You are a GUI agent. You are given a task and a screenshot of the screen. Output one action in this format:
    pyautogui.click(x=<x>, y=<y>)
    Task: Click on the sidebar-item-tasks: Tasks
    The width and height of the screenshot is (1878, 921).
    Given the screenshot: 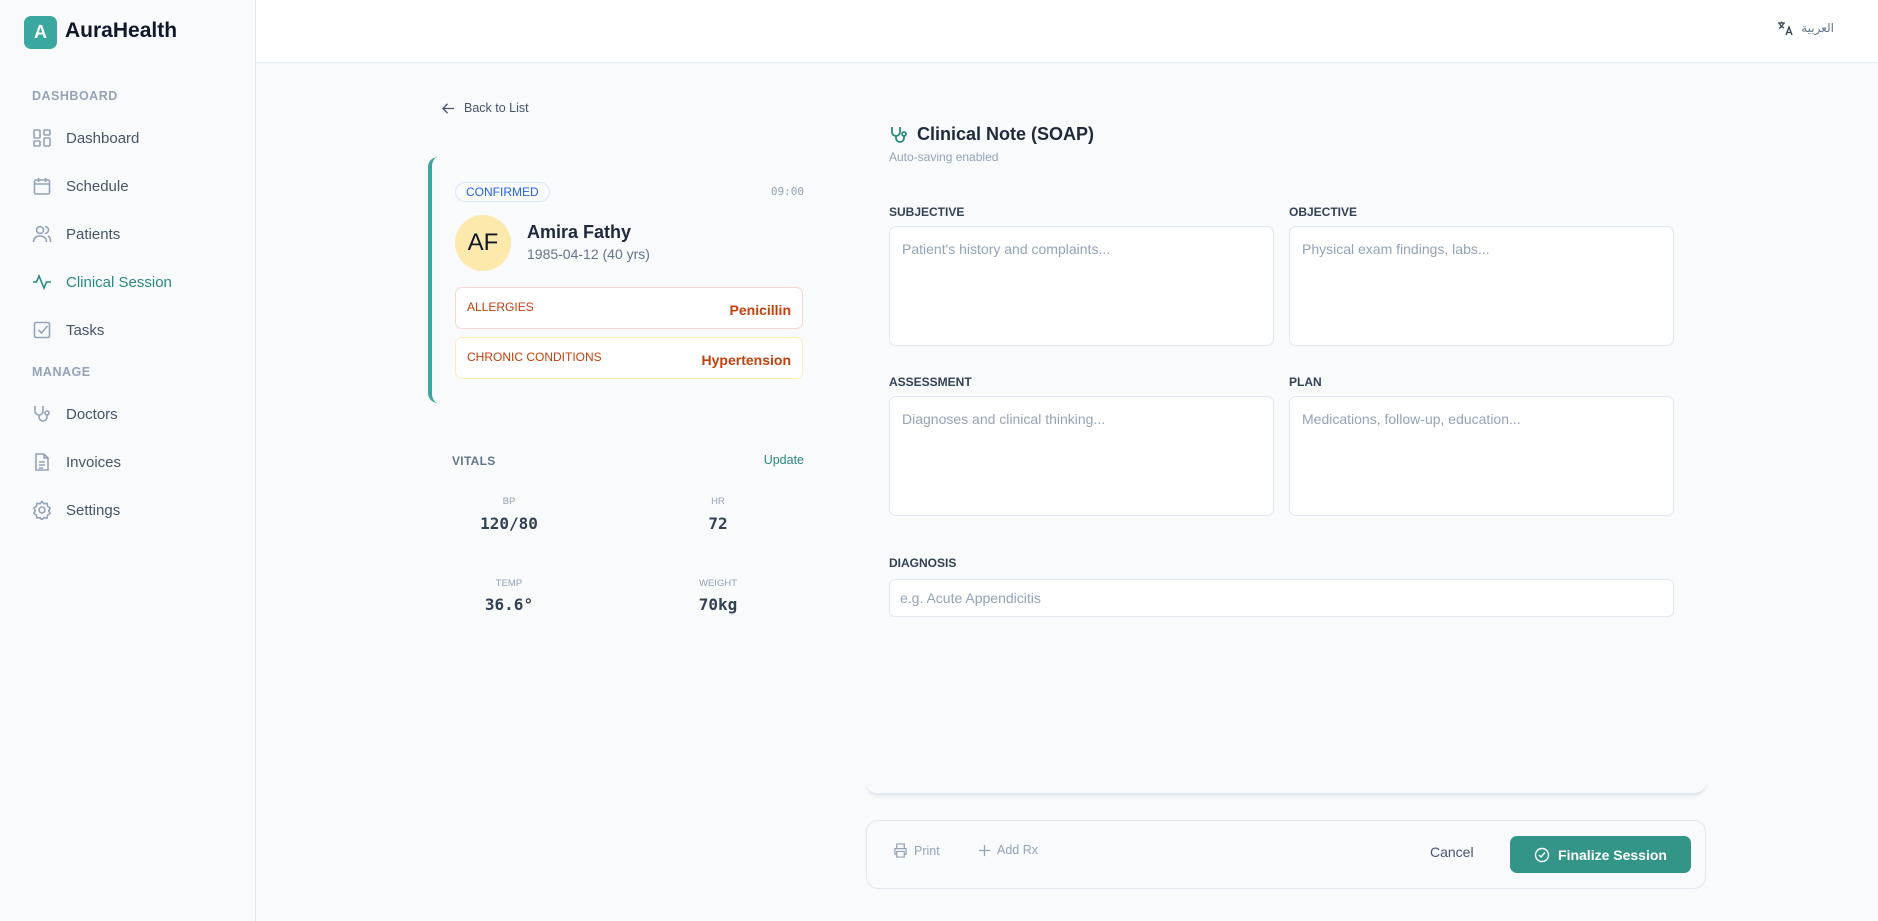 What is the action you would take?
    pyautogui.click(x=68, y=330)
    